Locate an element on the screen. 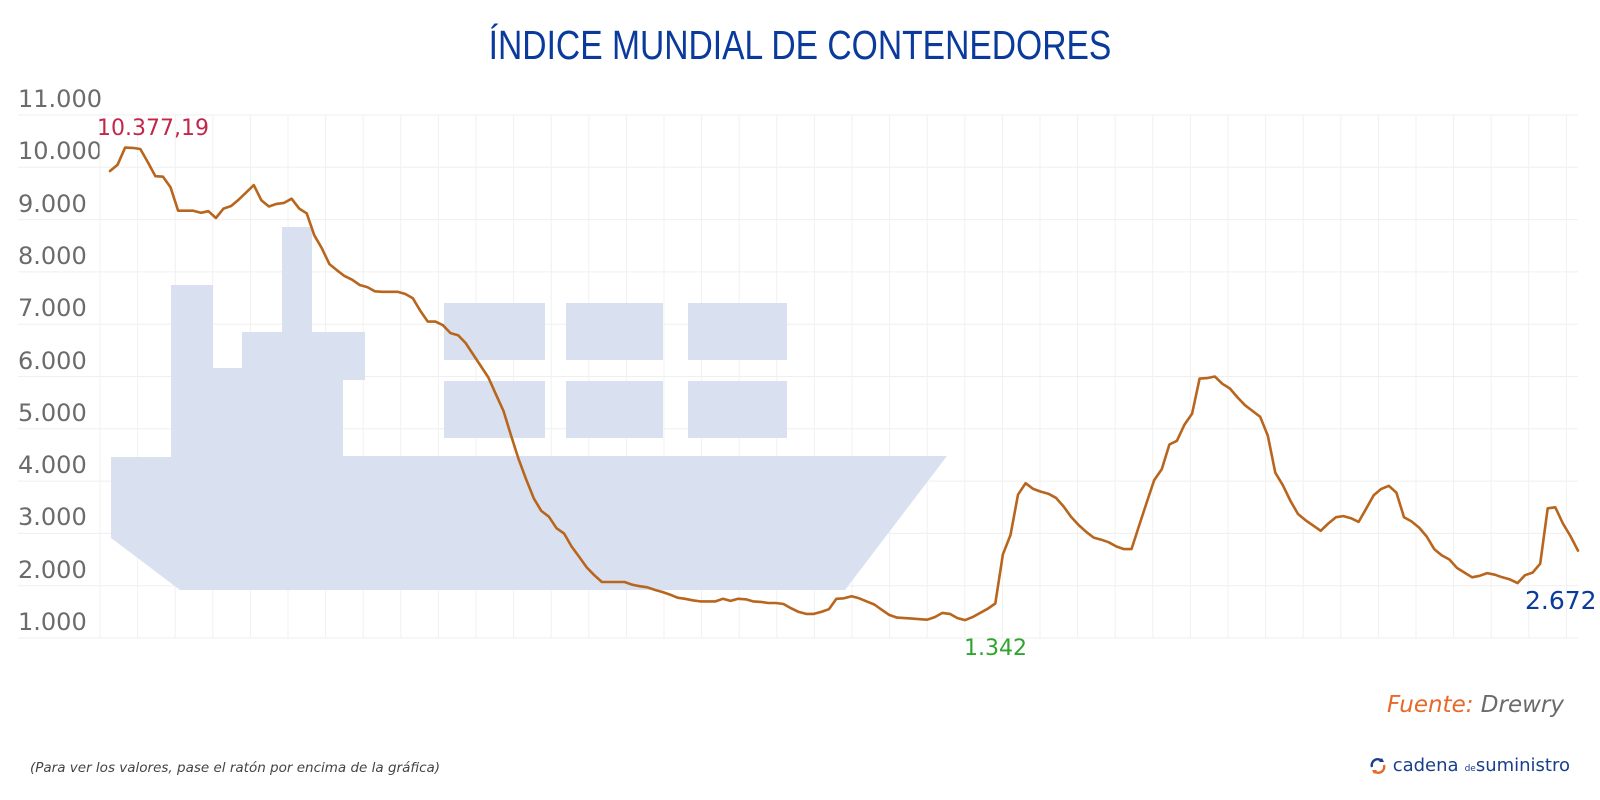 This screenshot has height=800, width=1600. brand-logo: cadena de suministro is located at coordinates (1469, 765).